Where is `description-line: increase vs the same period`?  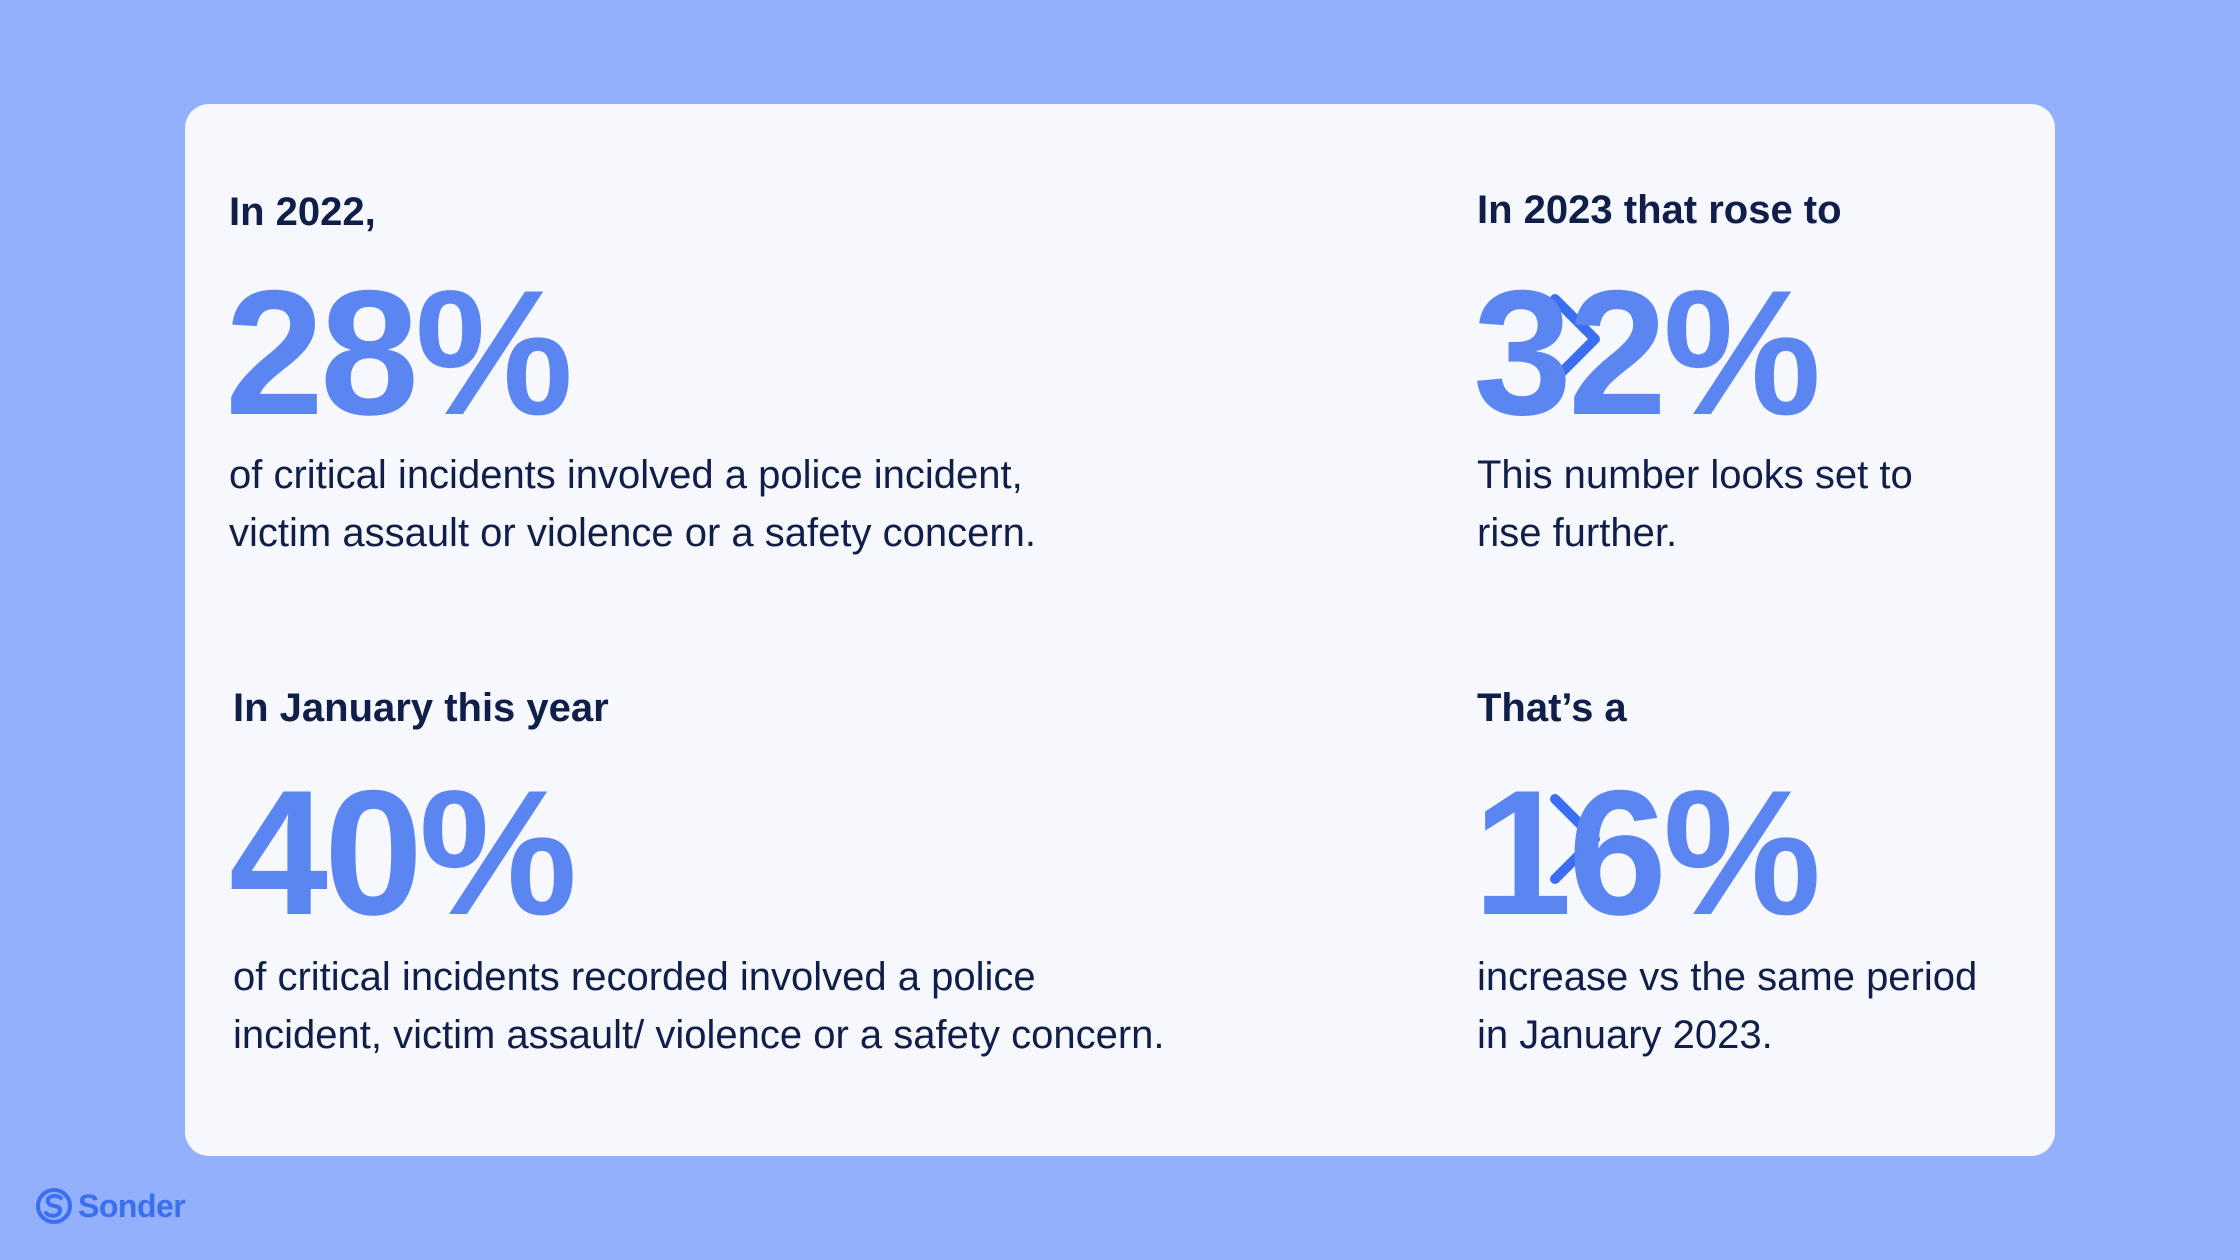
description-line: increase vs the same period is located at coordinates (1727, 977).